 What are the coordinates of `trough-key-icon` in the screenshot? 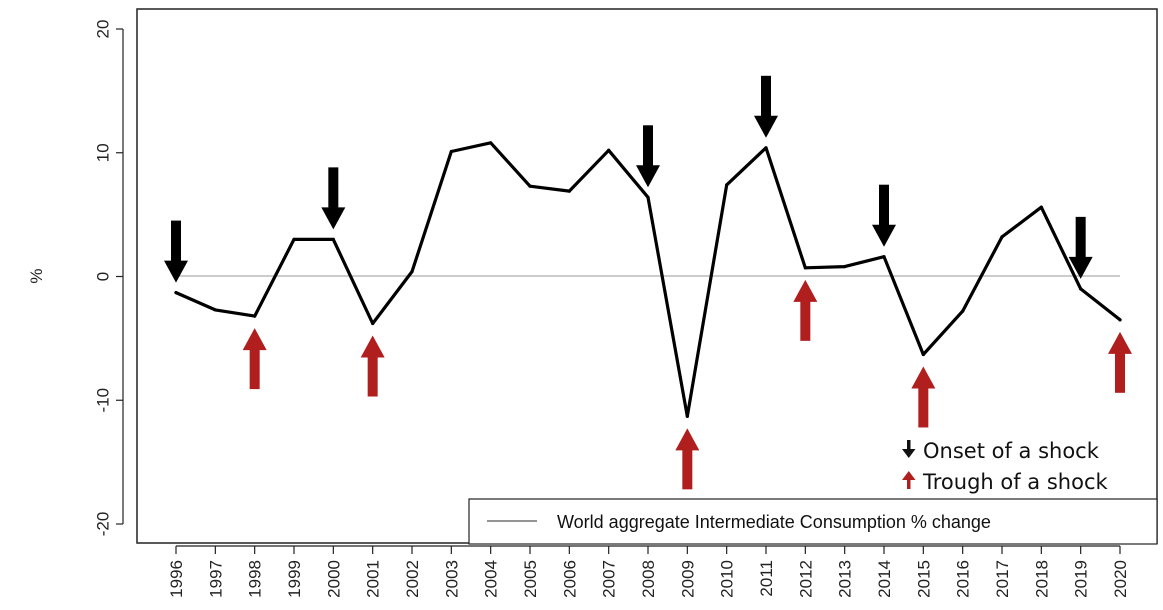 It's located at (909, 480).